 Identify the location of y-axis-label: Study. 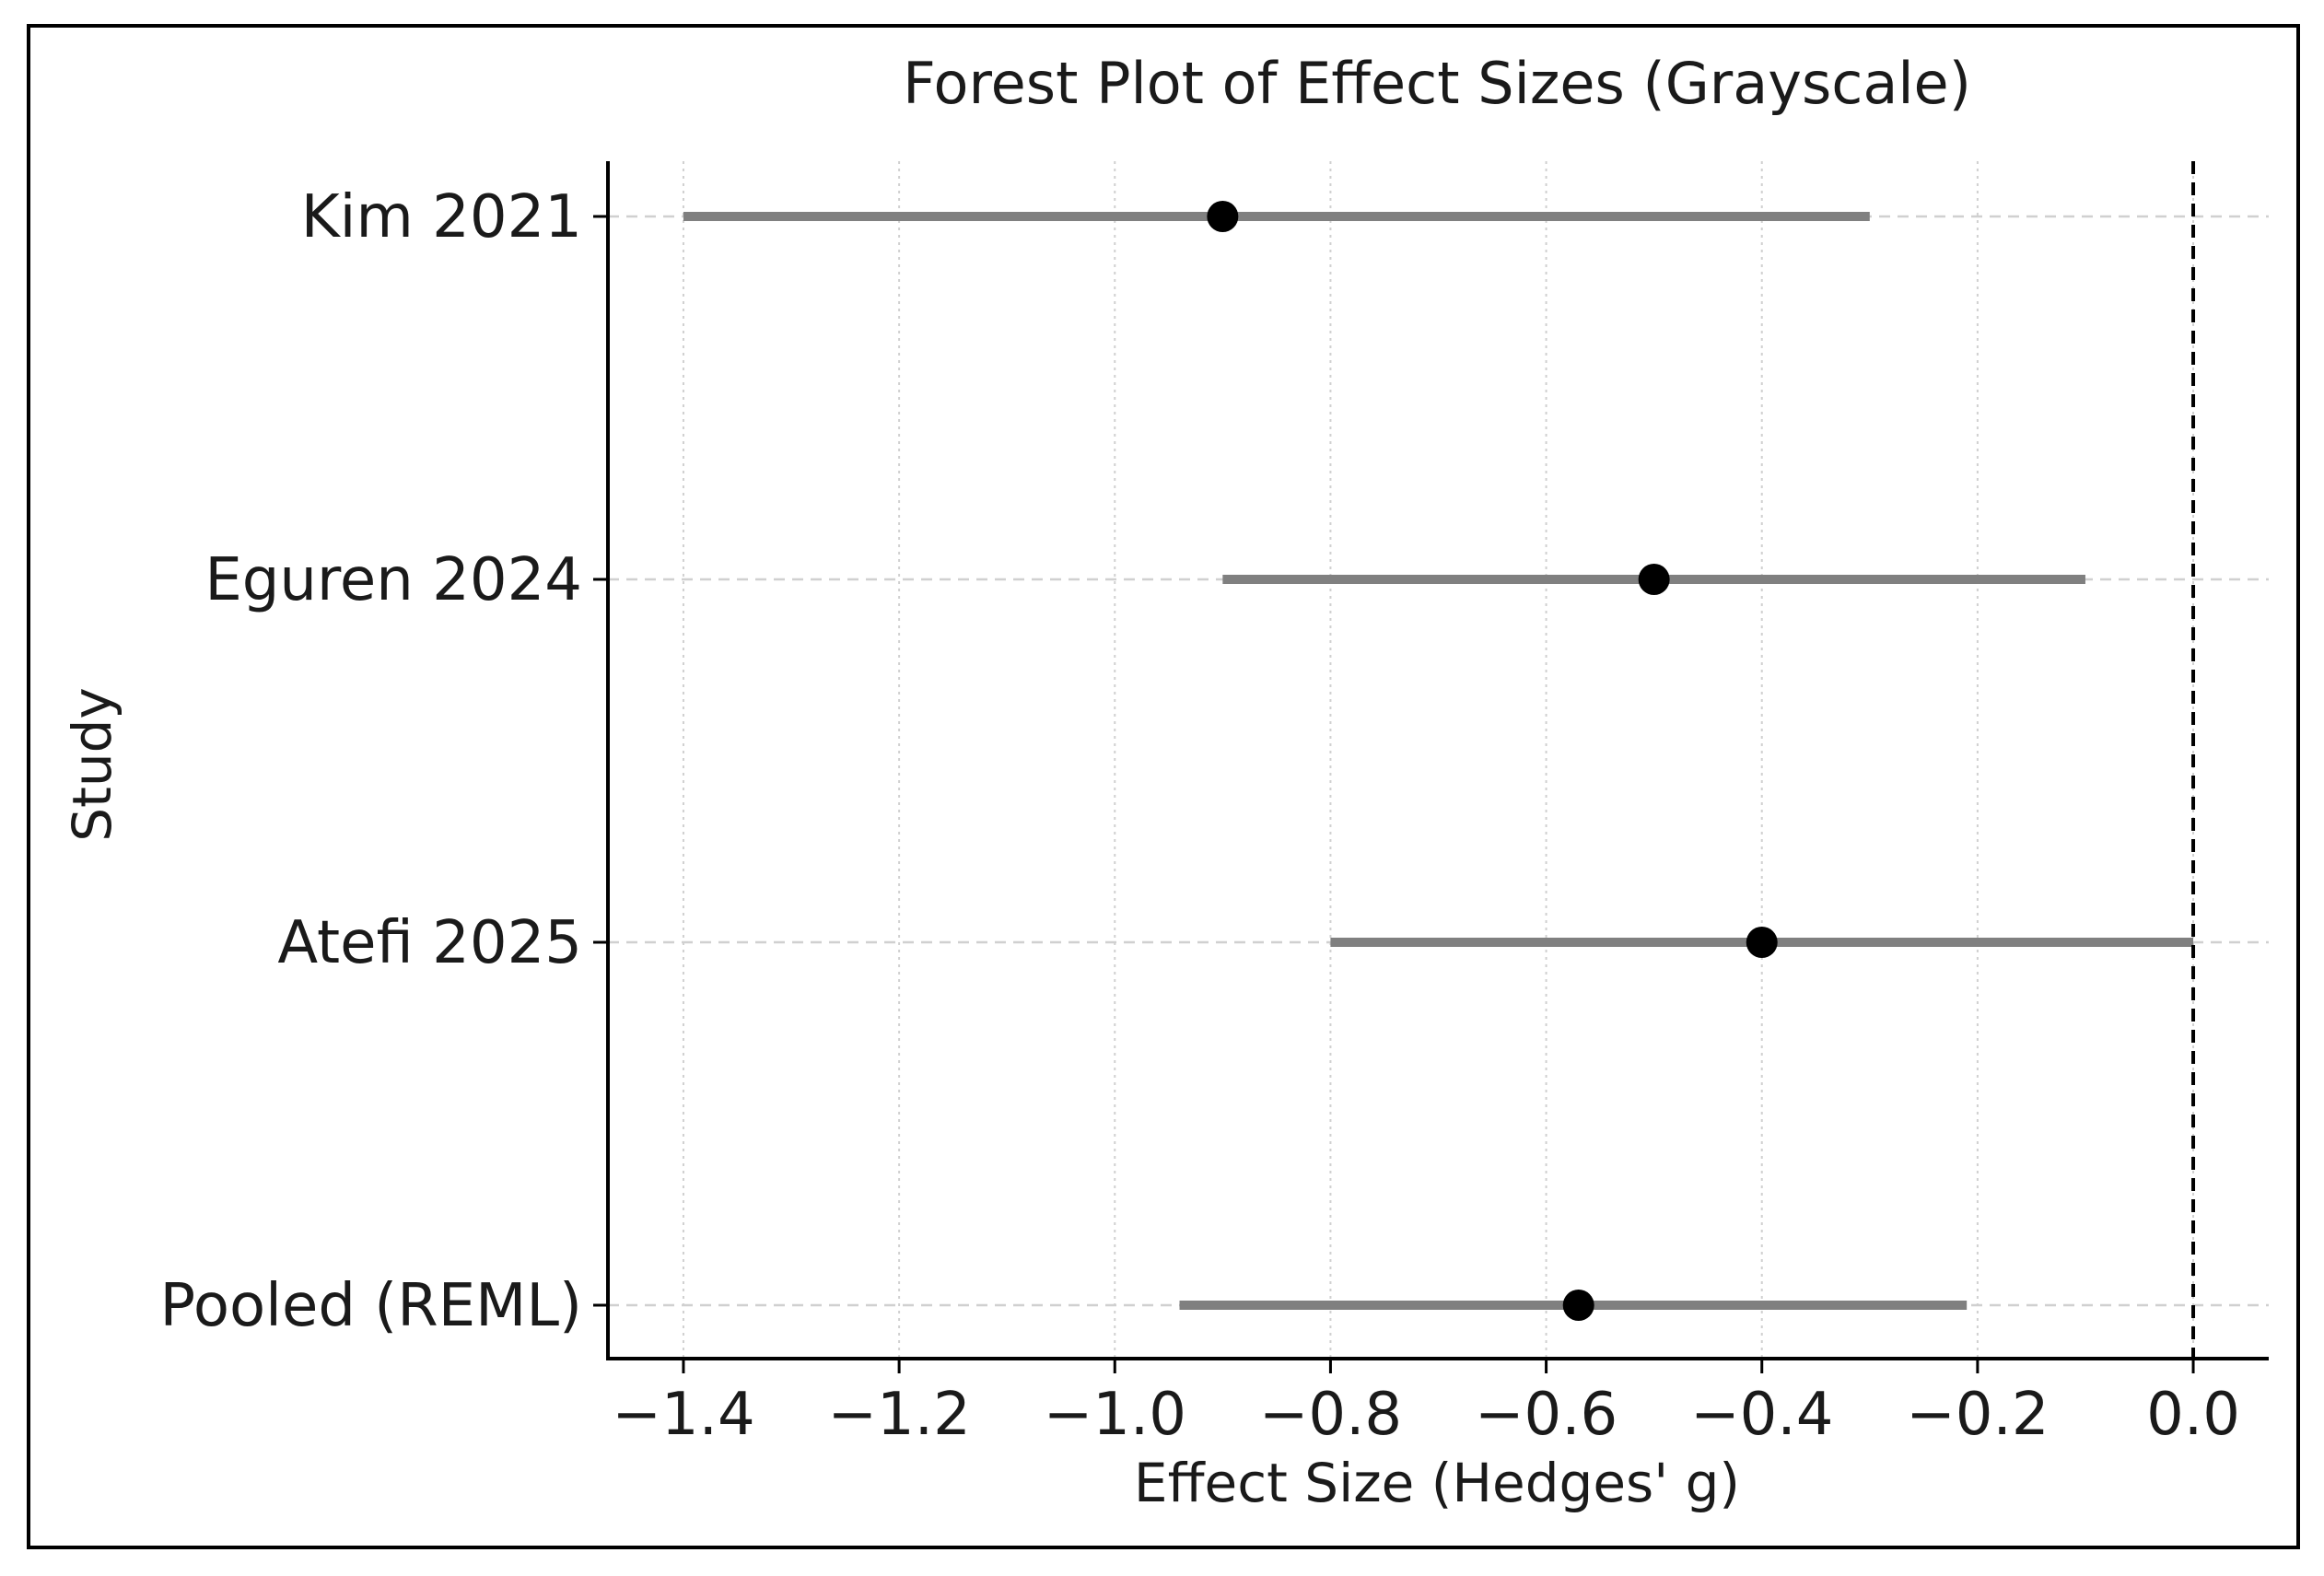
(92, 764).